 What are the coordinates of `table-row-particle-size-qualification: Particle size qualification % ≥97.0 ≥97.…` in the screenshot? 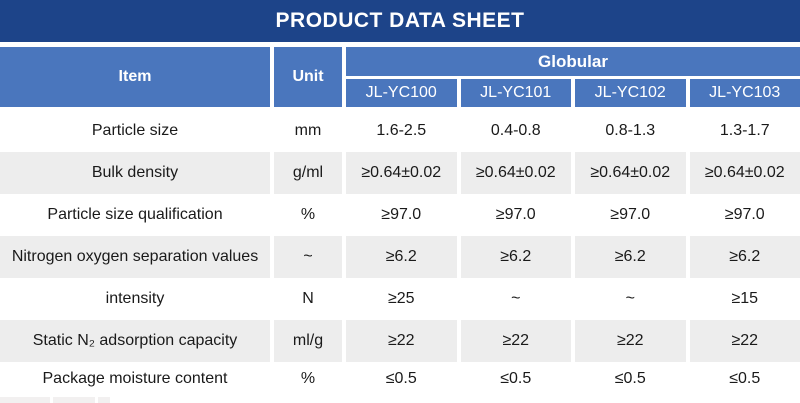 It's located at (400, 215).